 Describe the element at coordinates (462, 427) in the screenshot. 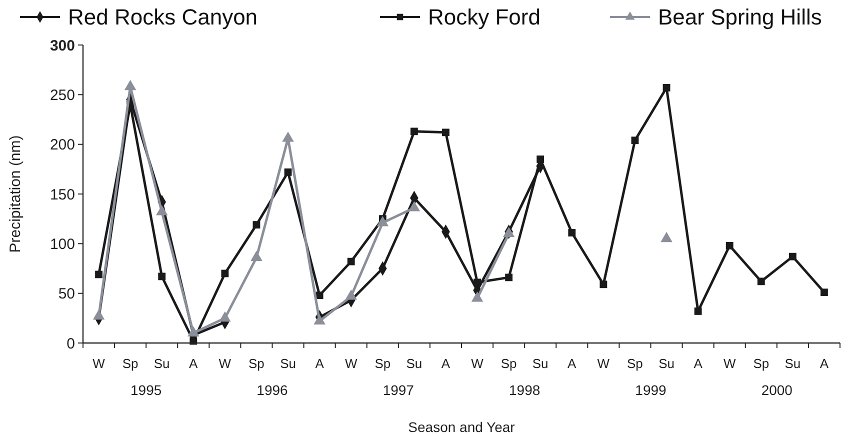

I see `x-axis-title: Season and Year` at that location.